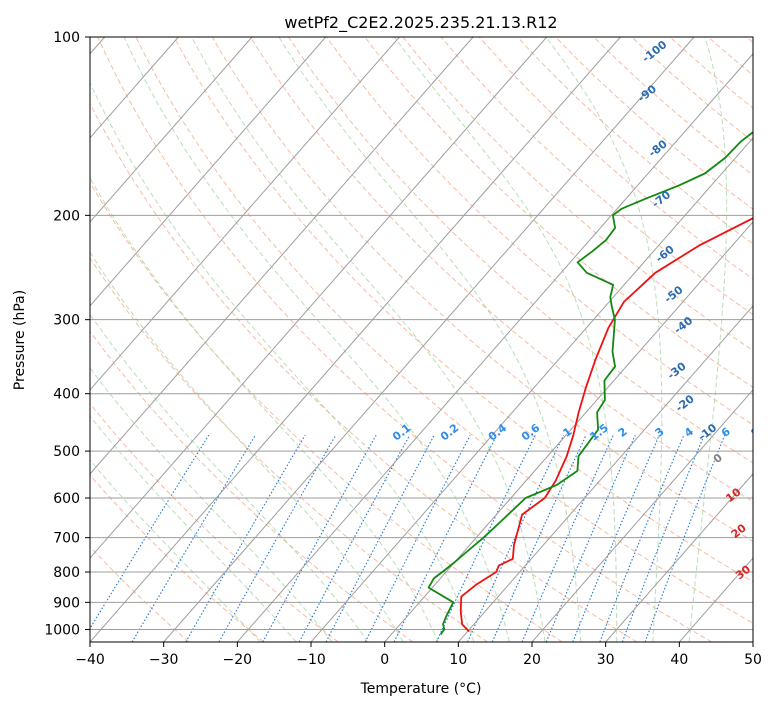  What do you see at coordinates (606, 660) in the screenshot?
I see `x-tick-label: 30` at bounding box center [606, 660].